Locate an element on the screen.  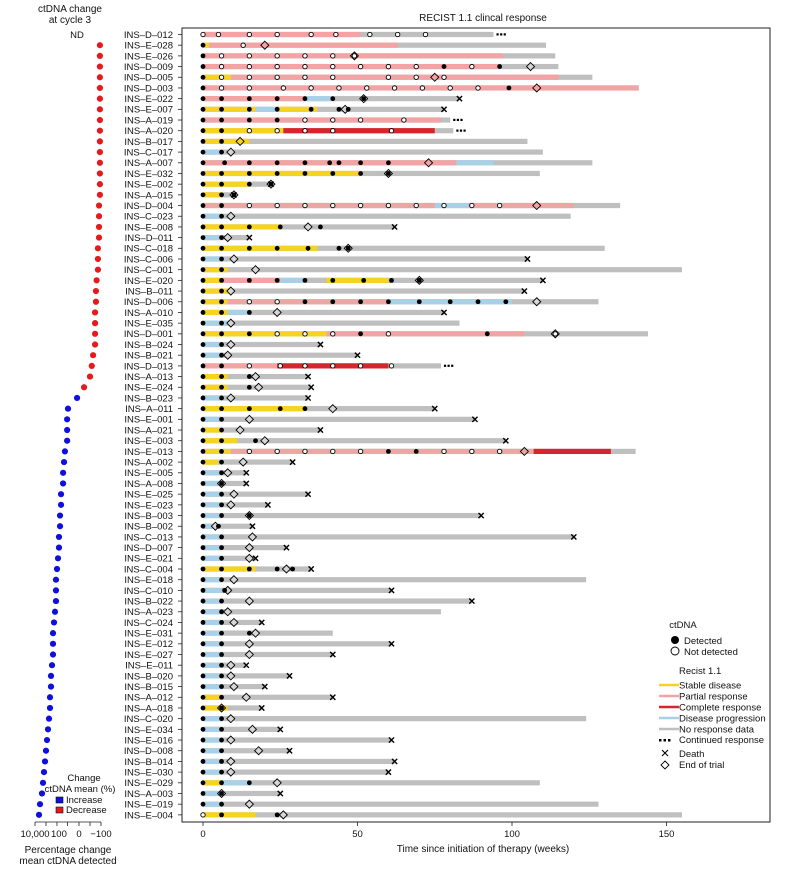
change-legend-title-line2: ctDNA mean (%) is located at coordinates (80, 789).